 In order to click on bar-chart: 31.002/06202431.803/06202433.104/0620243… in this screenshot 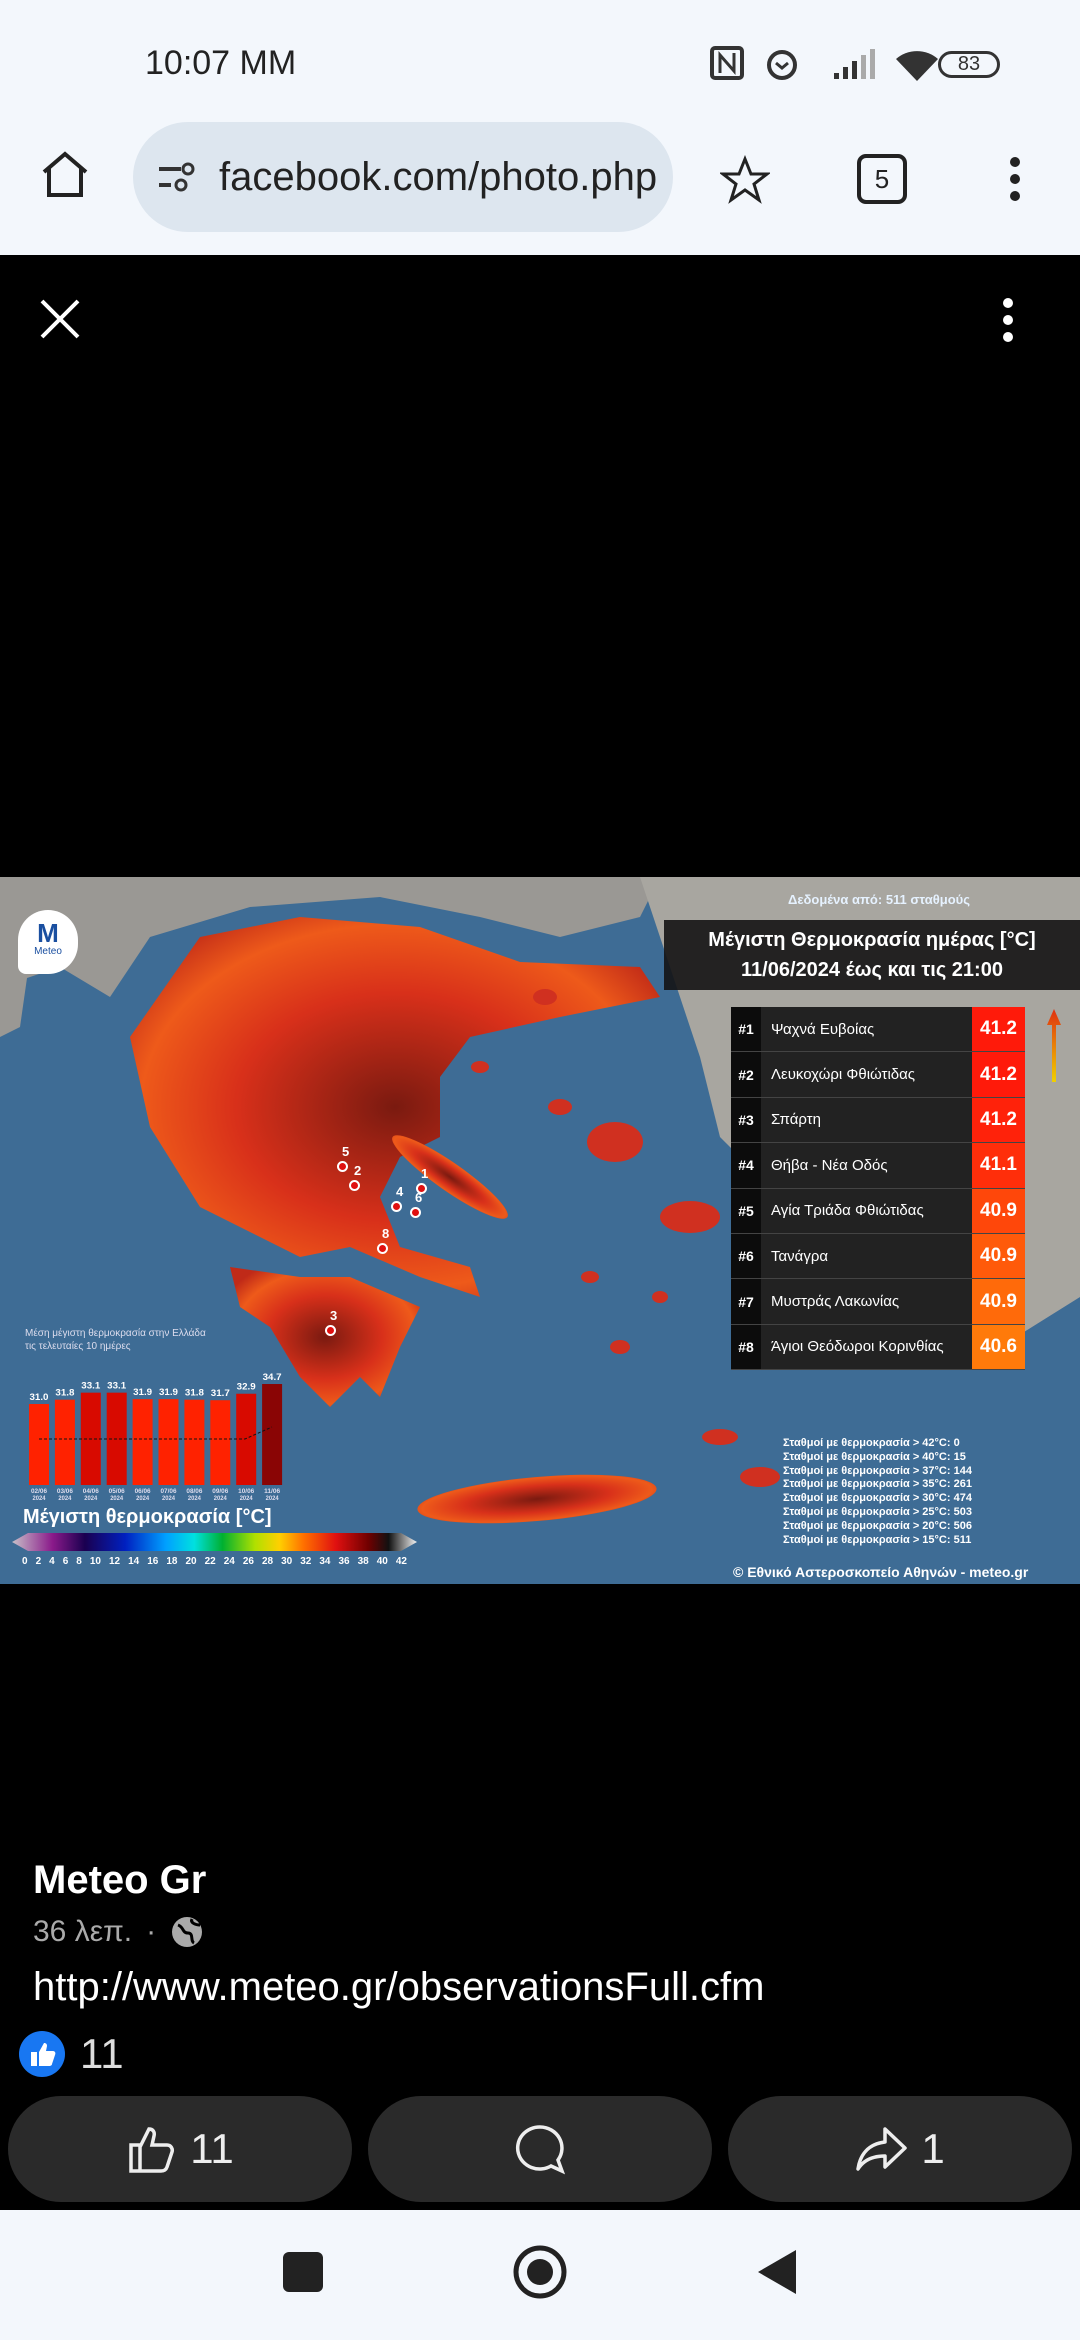, I will do `click(156, 1437)`.